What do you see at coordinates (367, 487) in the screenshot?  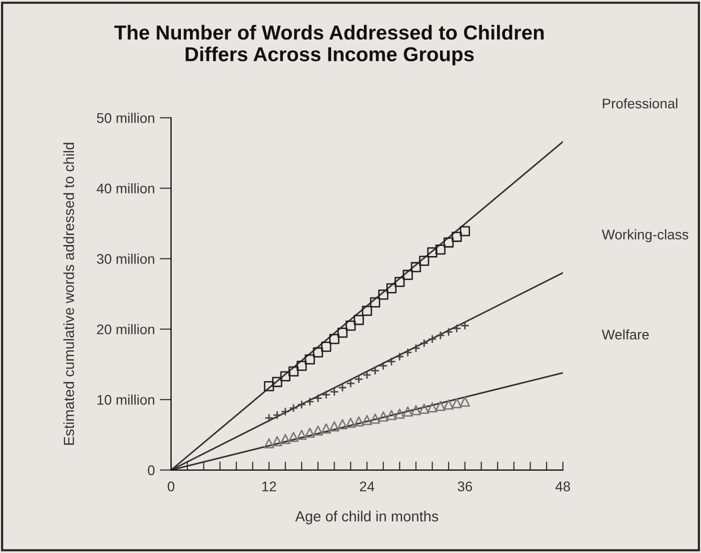 I see `x-tick-label: 24` at bounding box center [367, 487].